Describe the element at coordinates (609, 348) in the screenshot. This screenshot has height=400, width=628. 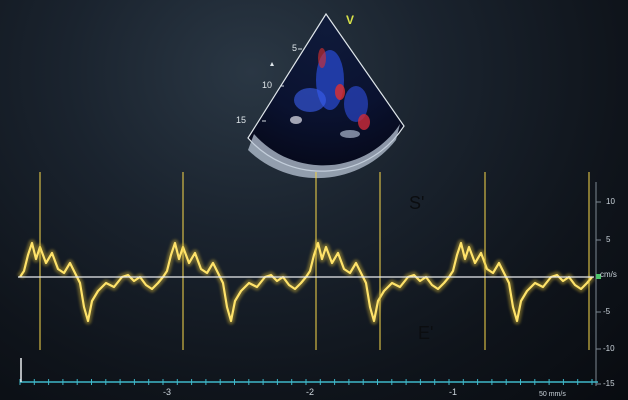
I see `velocity-label-minus-10: -10` at that location.